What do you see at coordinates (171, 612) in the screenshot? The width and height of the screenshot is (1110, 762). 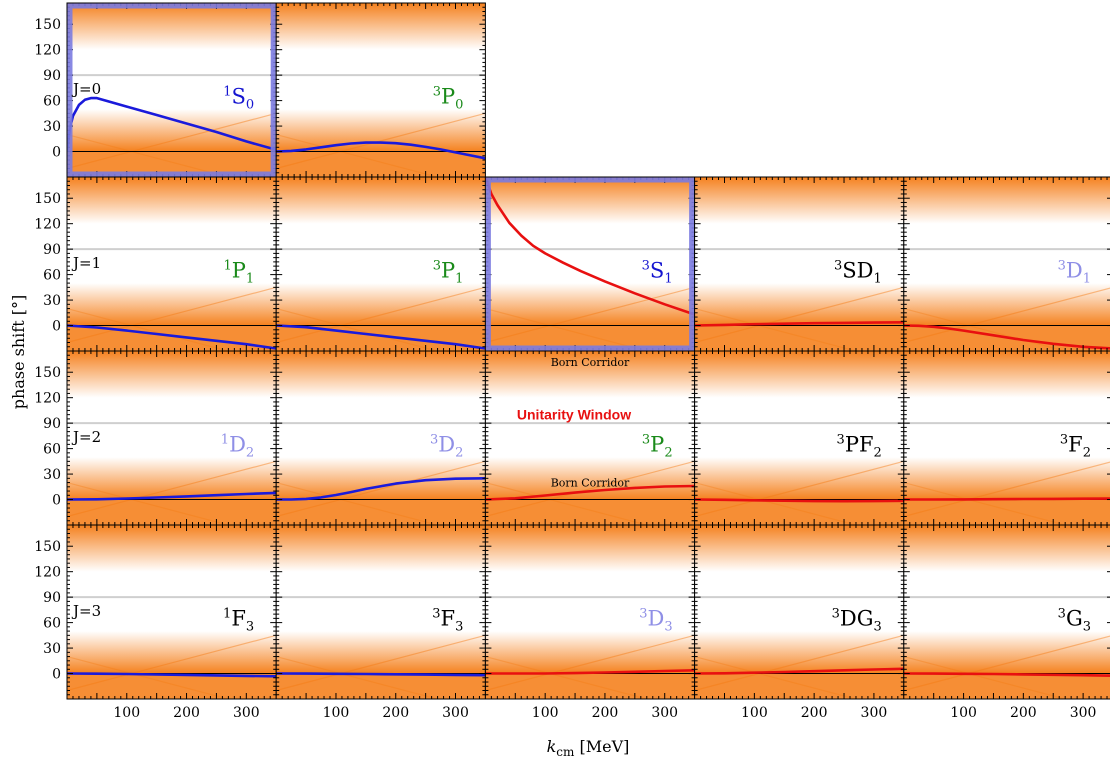 I see `panel-1F3: 1F3 J=3` at bounding box center [171, 612].